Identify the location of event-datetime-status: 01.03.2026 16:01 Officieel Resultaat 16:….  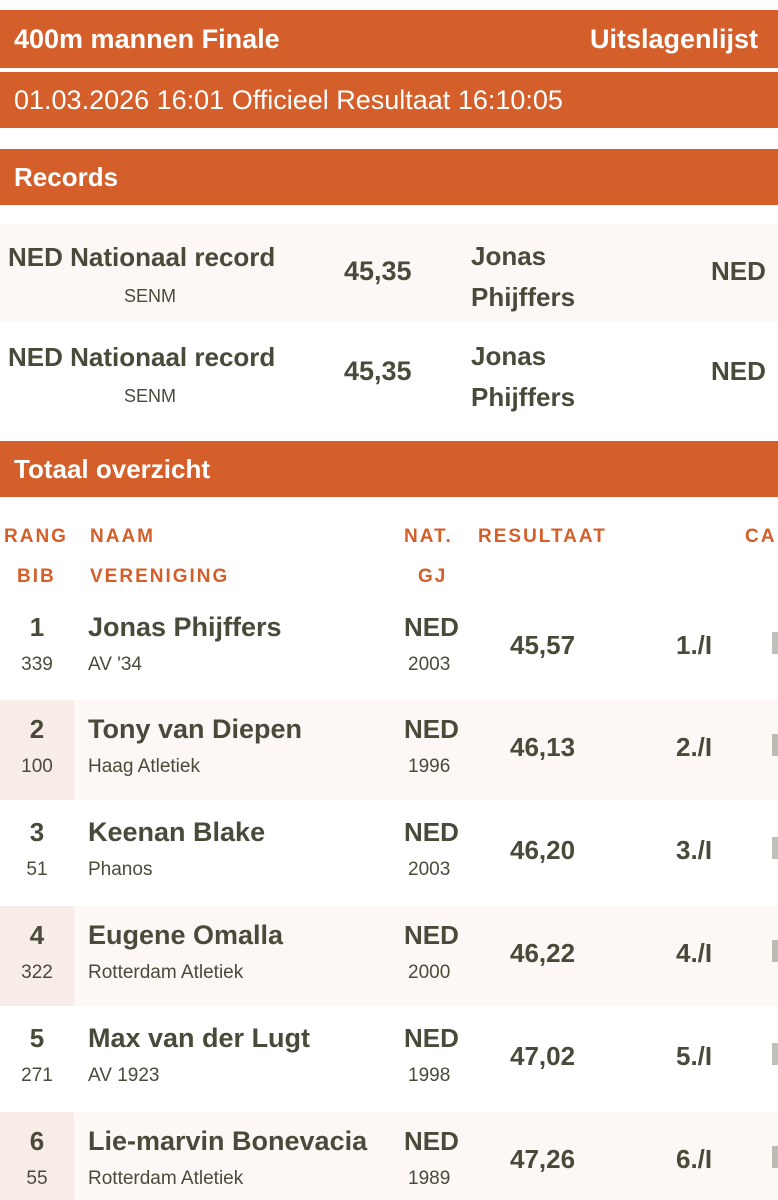
(288, 99).